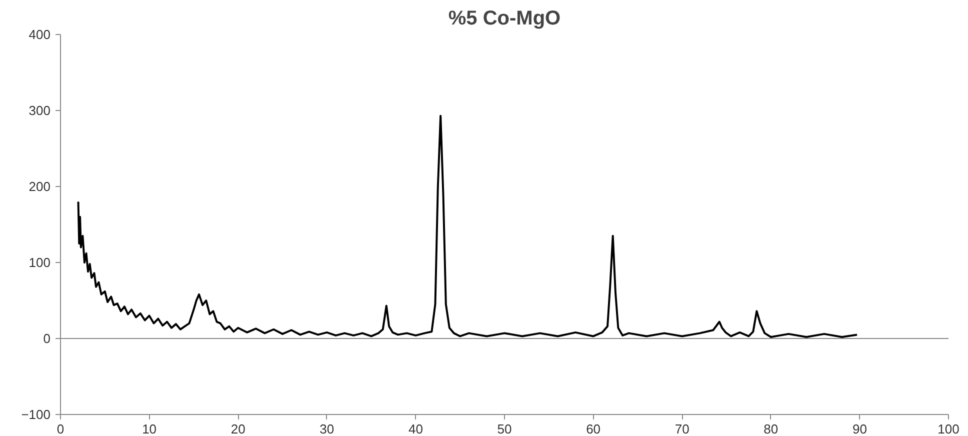  Describe the element at coordinates (504, 19) in the screenshot. I see `chart-title: %5 Co-MgO` at that location.